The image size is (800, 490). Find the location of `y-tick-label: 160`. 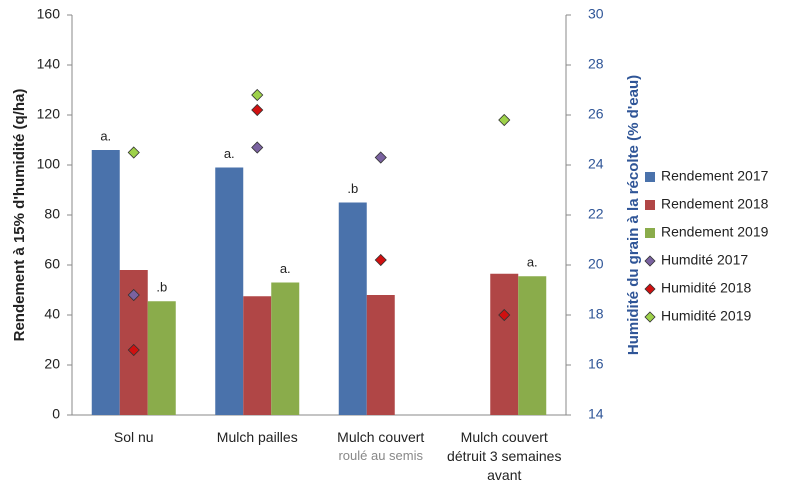

y-tick-label: 160 is located at coordinates (49, 14).